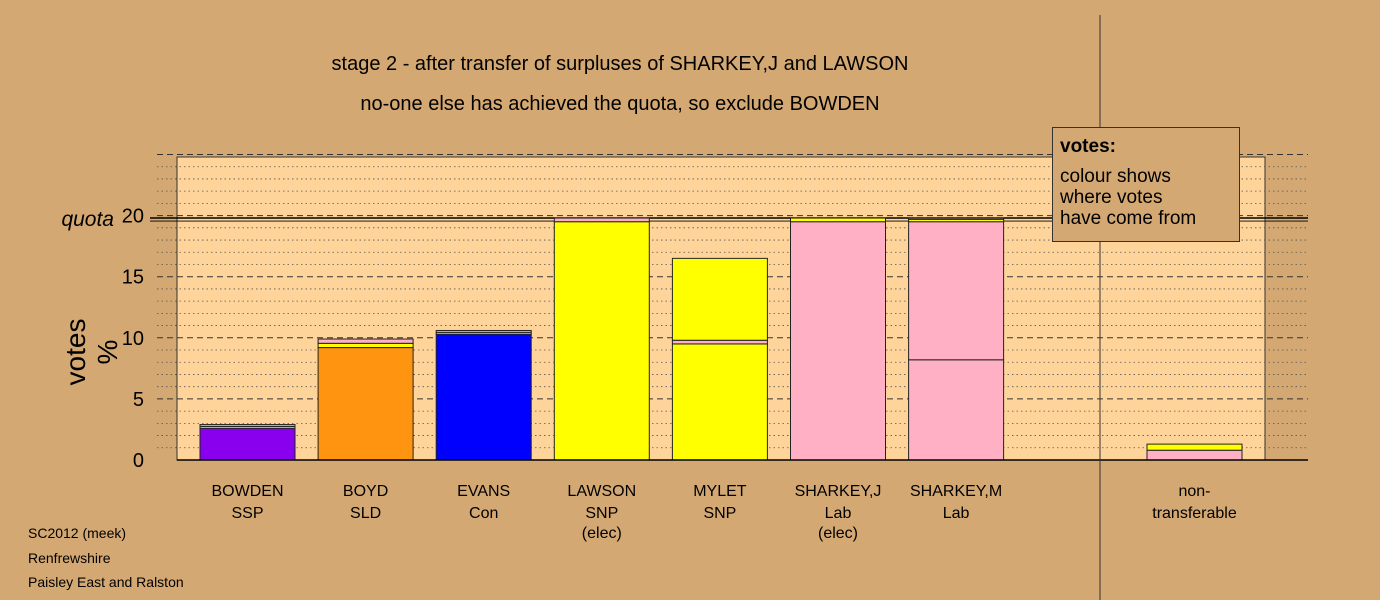  What do you see at coordinates (365, 513) in the screenshot?
I see `x-tick-party: SLD` at bounding box center [365, 513].